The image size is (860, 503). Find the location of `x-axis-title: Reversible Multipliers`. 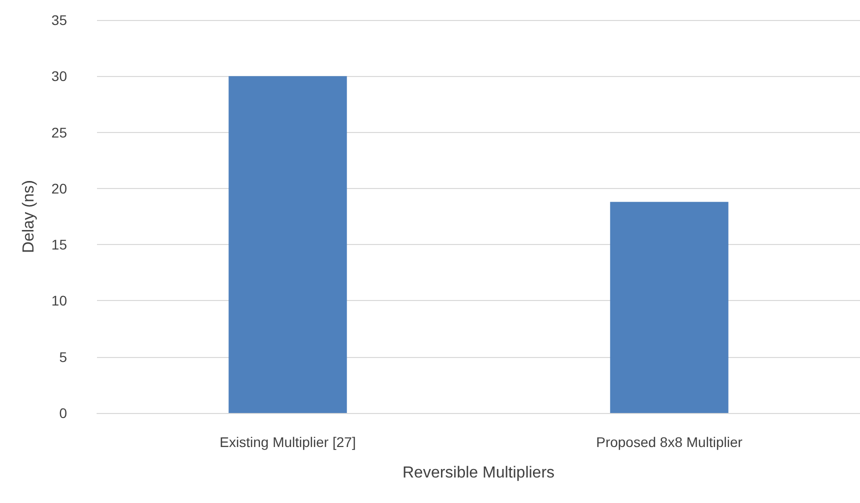

x-axis-title: Reversible Multipliers is located at coordinates (478, 473).